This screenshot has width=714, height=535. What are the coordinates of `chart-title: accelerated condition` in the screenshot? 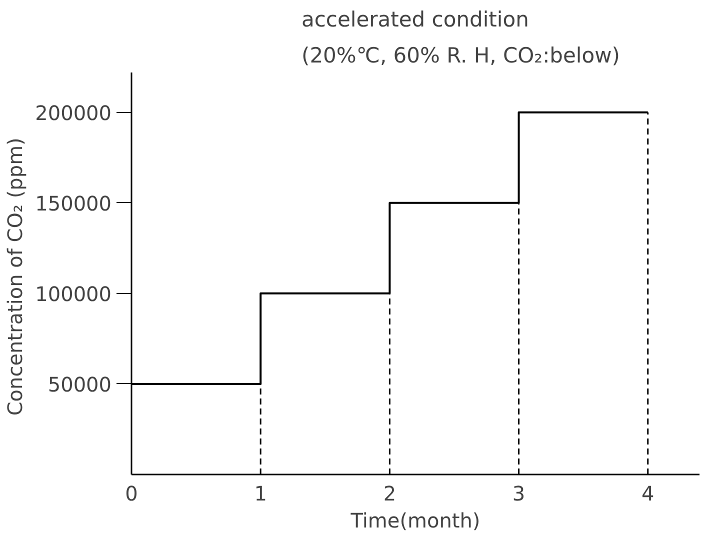 It's located at (415, 20).